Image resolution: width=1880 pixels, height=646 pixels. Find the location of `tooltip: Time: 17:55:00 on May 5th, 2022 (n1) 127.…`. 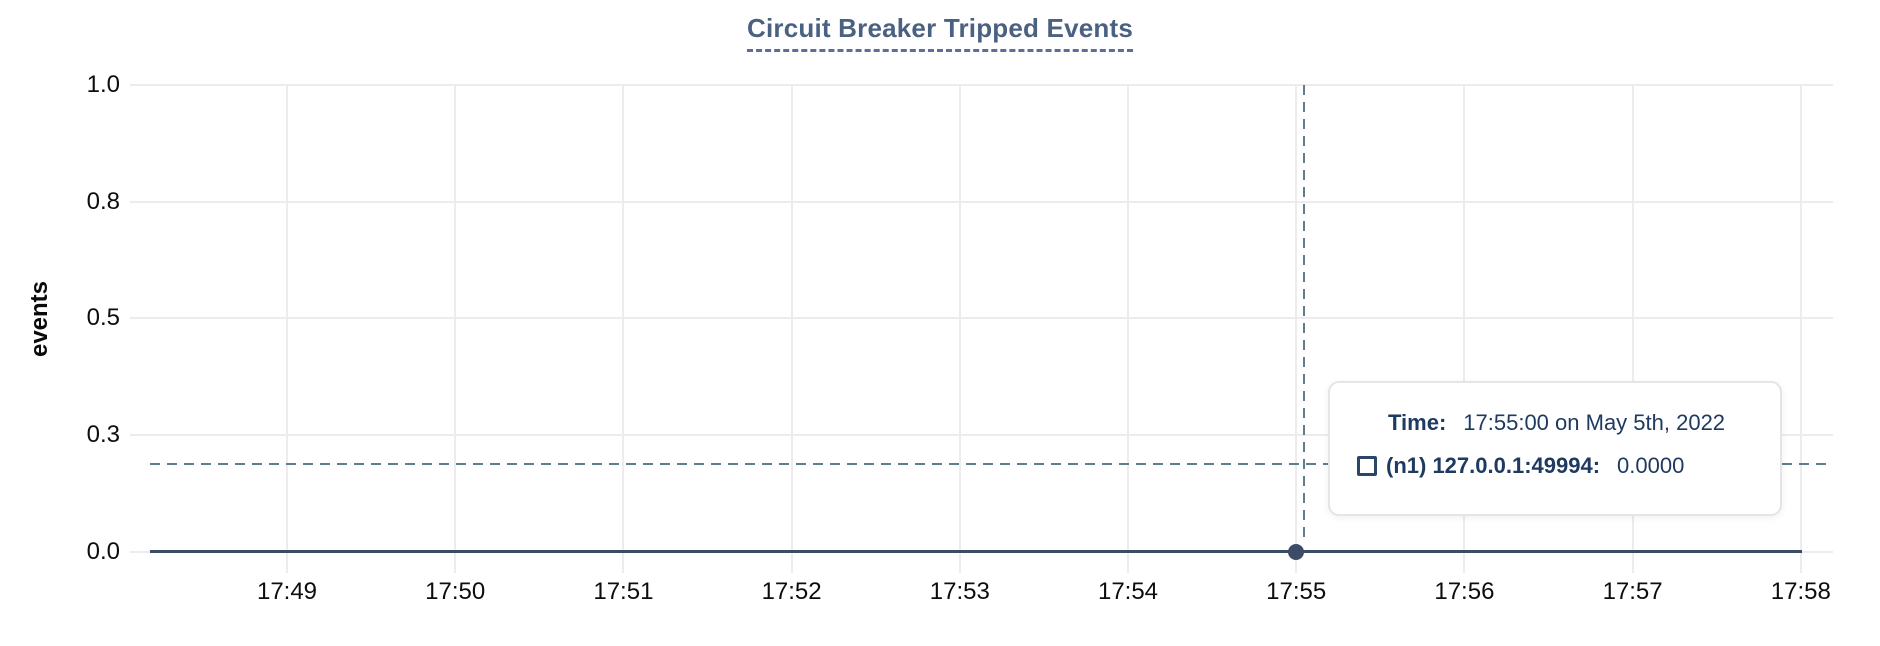

tooltip: Time: 17:55:00 on May 5th, 2022 (n1) 127.… is located at coordinates (1555, 448).